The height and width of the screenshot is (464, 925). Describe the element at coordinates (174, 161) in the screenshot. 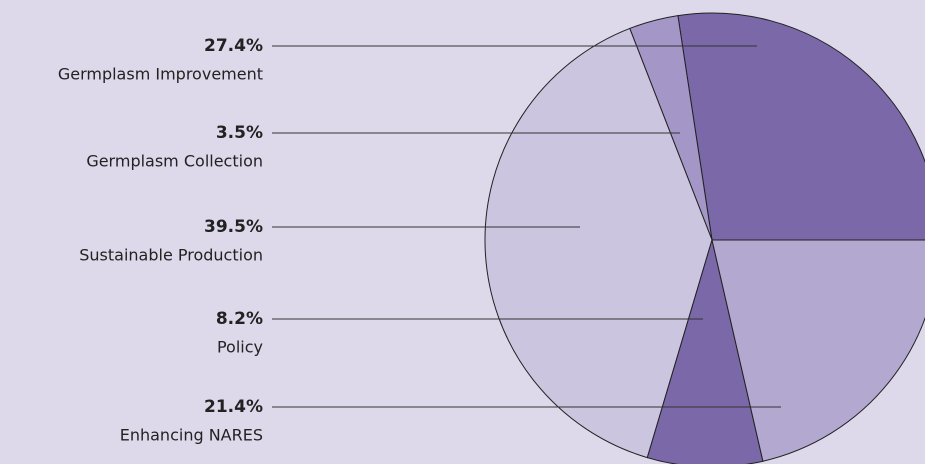

I see `category-label: Germplasm Collection` at that location.